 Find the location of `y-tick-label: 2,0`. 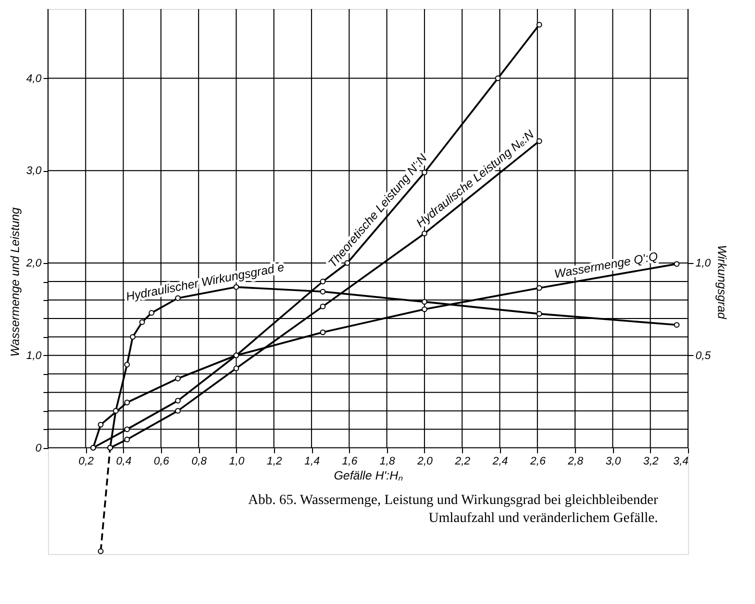

y-tick-label: 2,0 is located at coordinates (33, 264).